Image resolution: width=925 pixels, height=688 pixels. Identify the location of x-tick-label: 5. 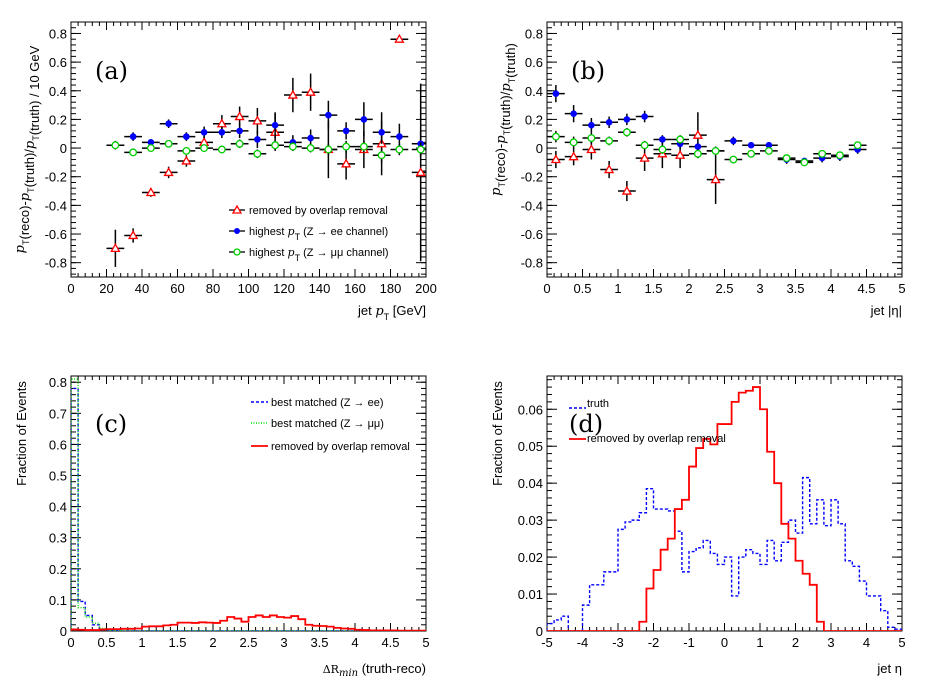
(901, 288).